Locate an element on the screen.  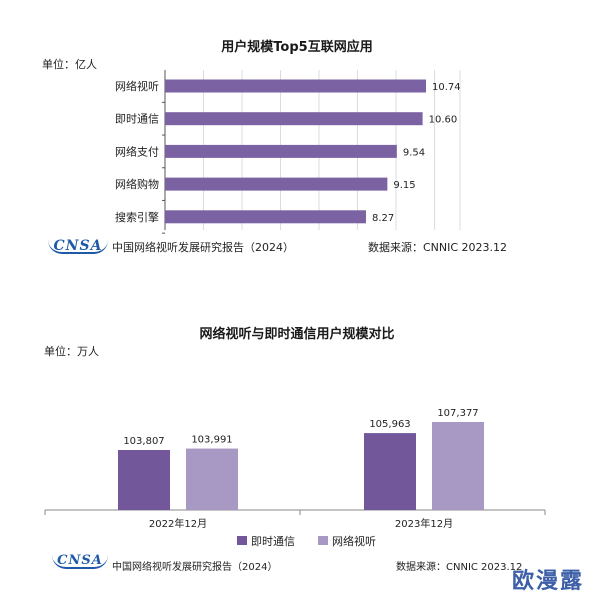
category-tick-label: 2023年12月 is located at coordinates (424, 523).